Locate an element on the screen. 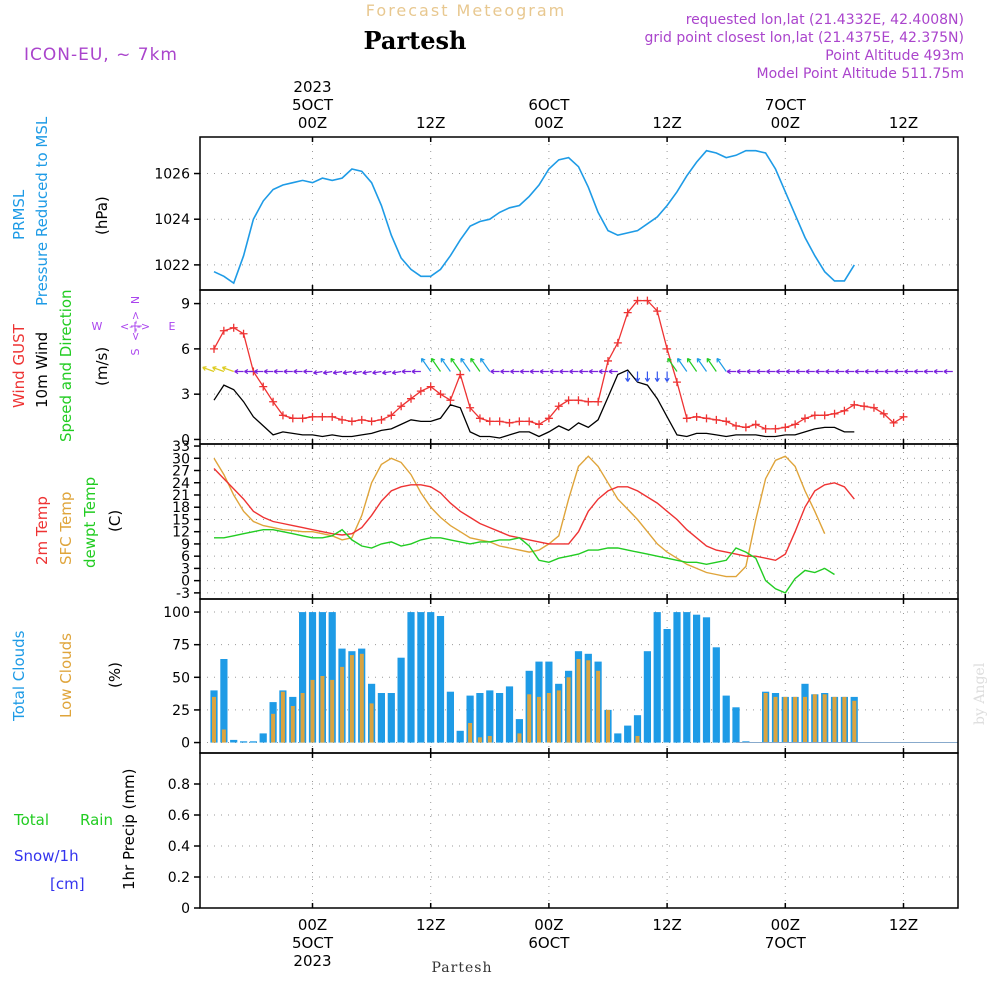 The image size is (1000, 1000). panel4-ytick-label-2: 0.4 is located at coordinates (179, 847).